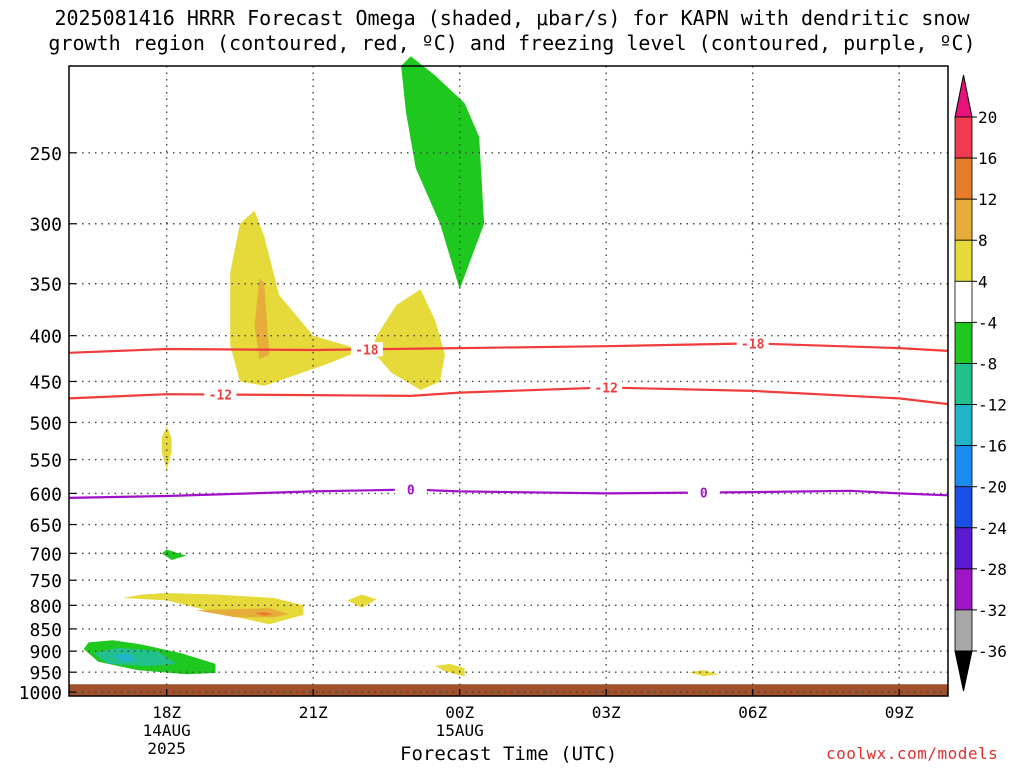 The width and height of the screenshot is (1024, 768). What do you see at coordinates (45, 581) in the screenshot?
I see `y-tick-label-750: 750` at bounding box center [45, 581].